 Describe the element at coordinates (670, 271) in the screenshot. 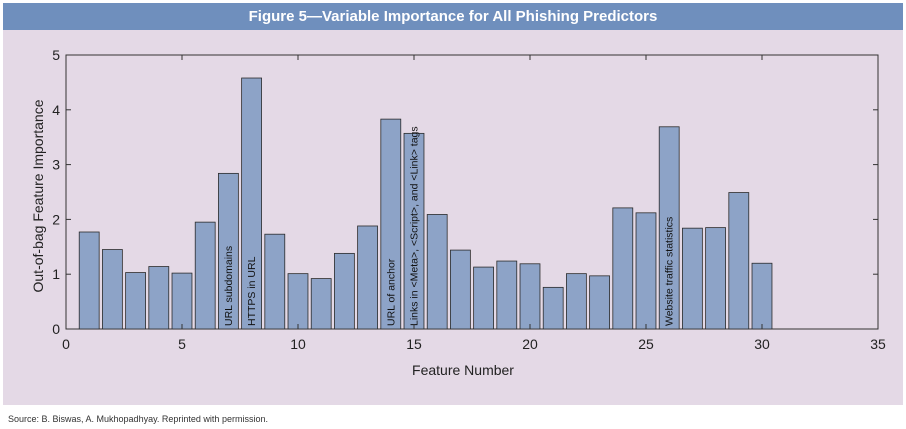

I see `bar-label-26: Website traffic statistics` at that location.